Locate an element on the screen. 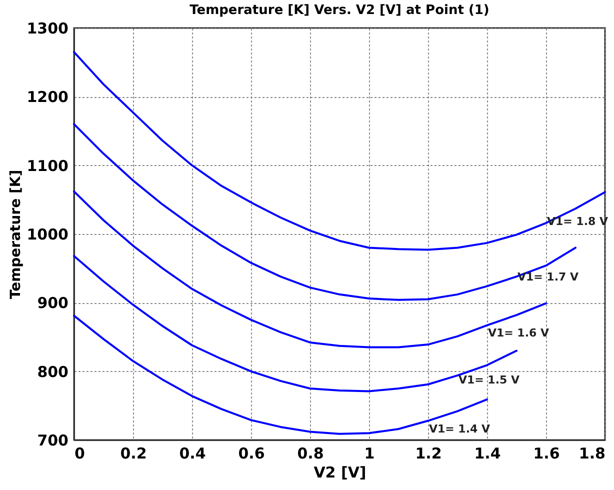  x-tick-label: 0.2 is located at coordinates (133, 453).